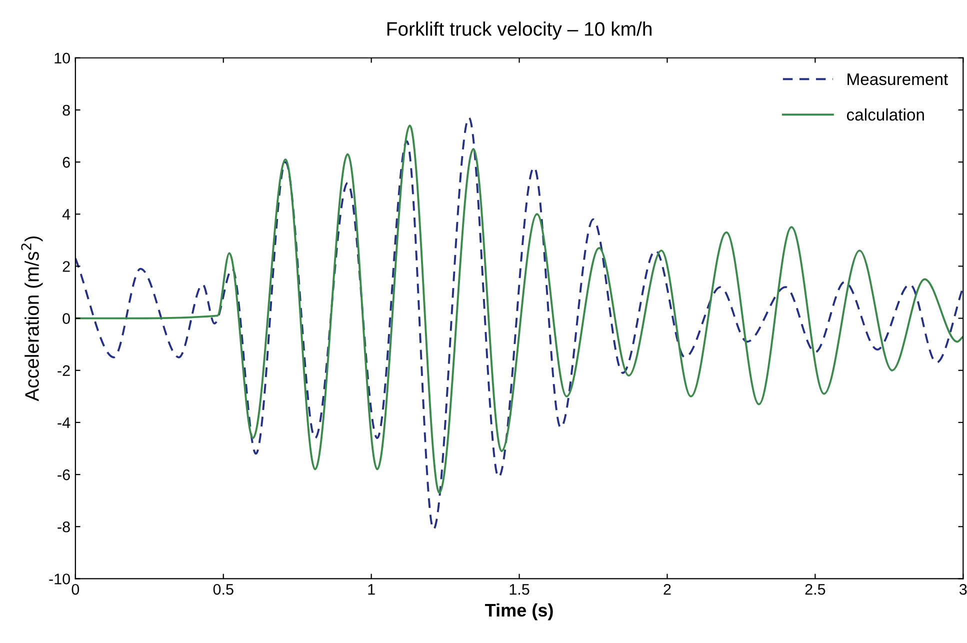 The image size is (967, 643). Describe the element at coordinates (32, 319) in the screenshot. I see `y-axis-title: Acceleration (m/s$^{2}$)` at that location.